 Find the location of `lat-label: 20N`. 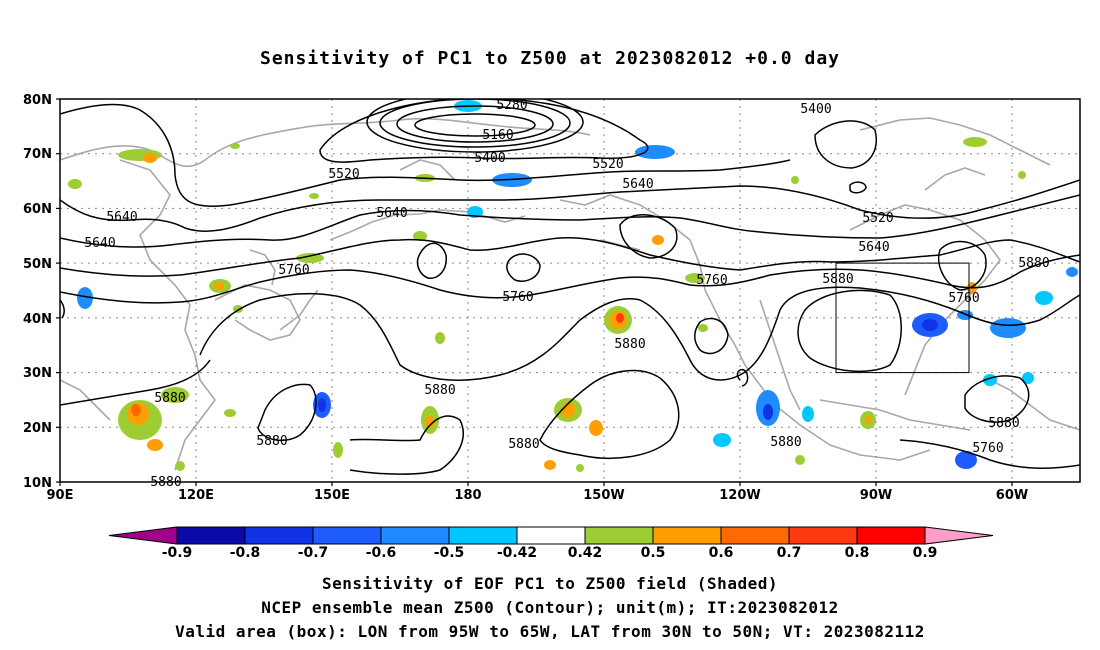

lat-label: 20N is located at coordinates (37, 428).